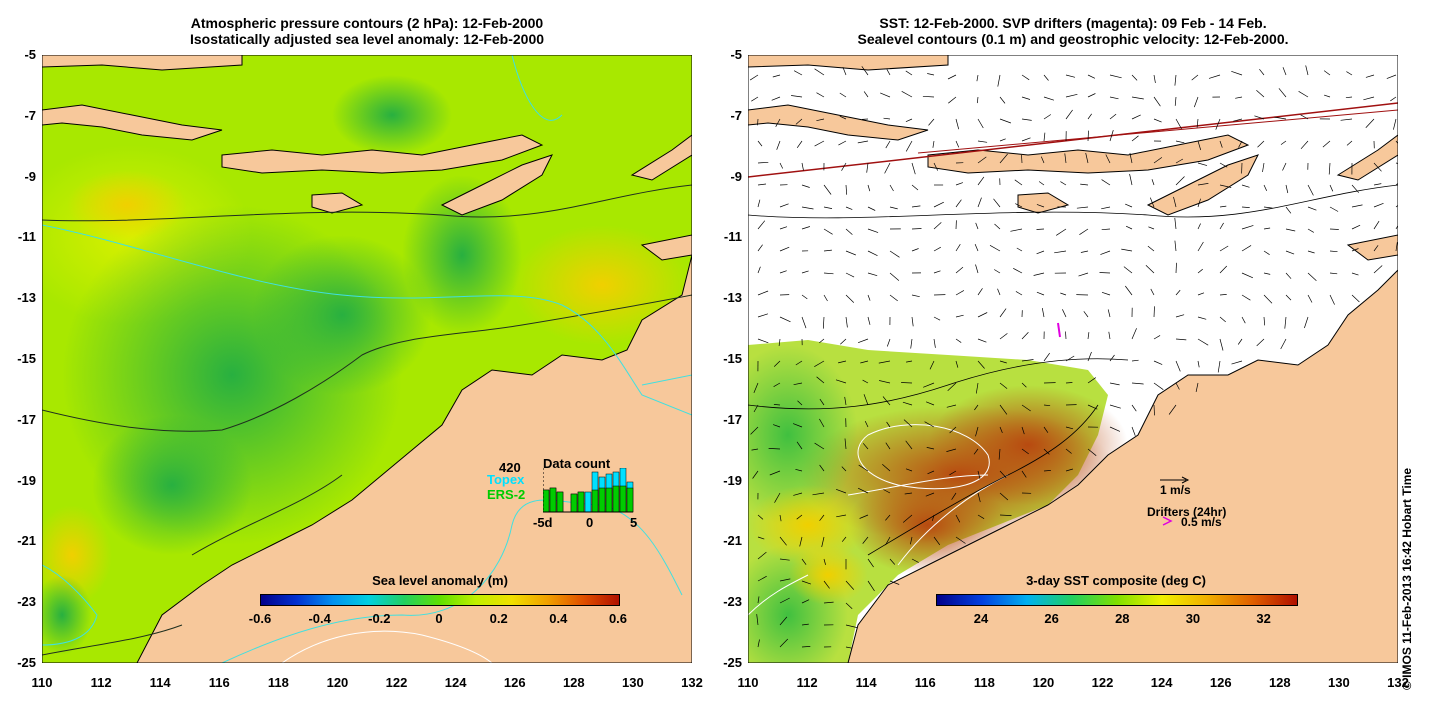 The height and width of the screenshot is (710, 1440). What do you see at coordinates (260, 618) in the screenshot?
I see `left-colorbar-tick: -0.6` at bounding box center [260, 618].